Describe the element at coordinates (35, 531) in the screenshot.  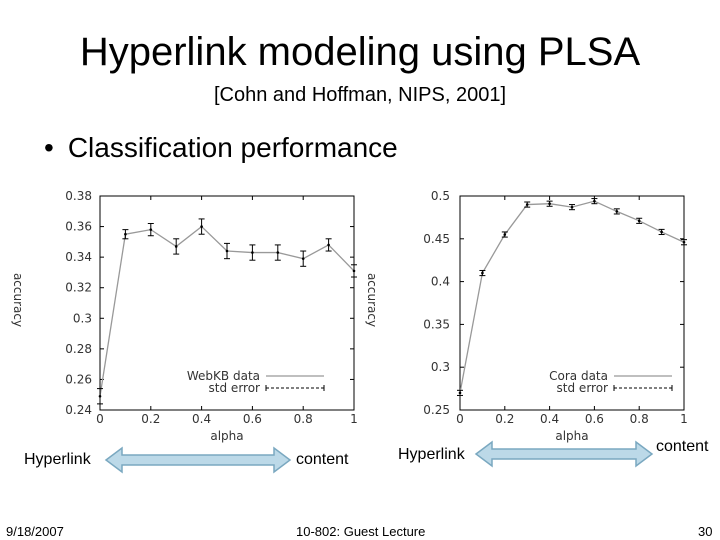
I see `footer-date: 9/18/2007` at that location.